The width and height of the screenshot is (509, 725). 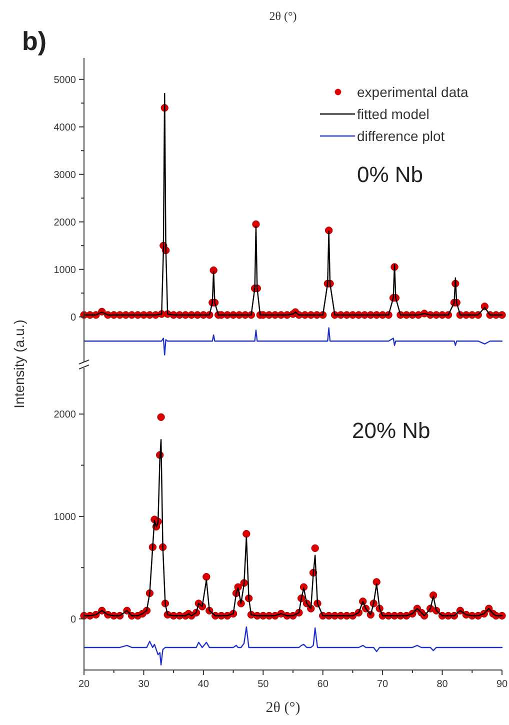 I want to click on x-tick-label: 80, so click(x=442, y=684).